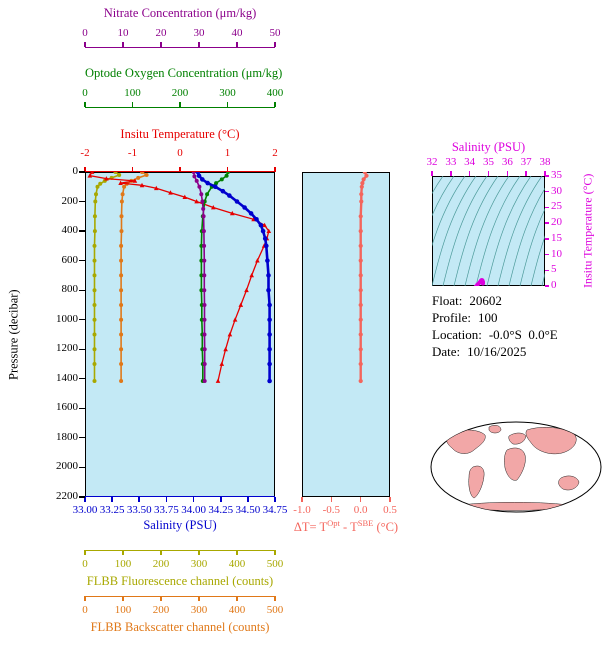  Describe the element at coordinates (587, 231) in the screenshot. I see `ts-temperature-axis-title: Insitu Temperature (°C)` at that location.